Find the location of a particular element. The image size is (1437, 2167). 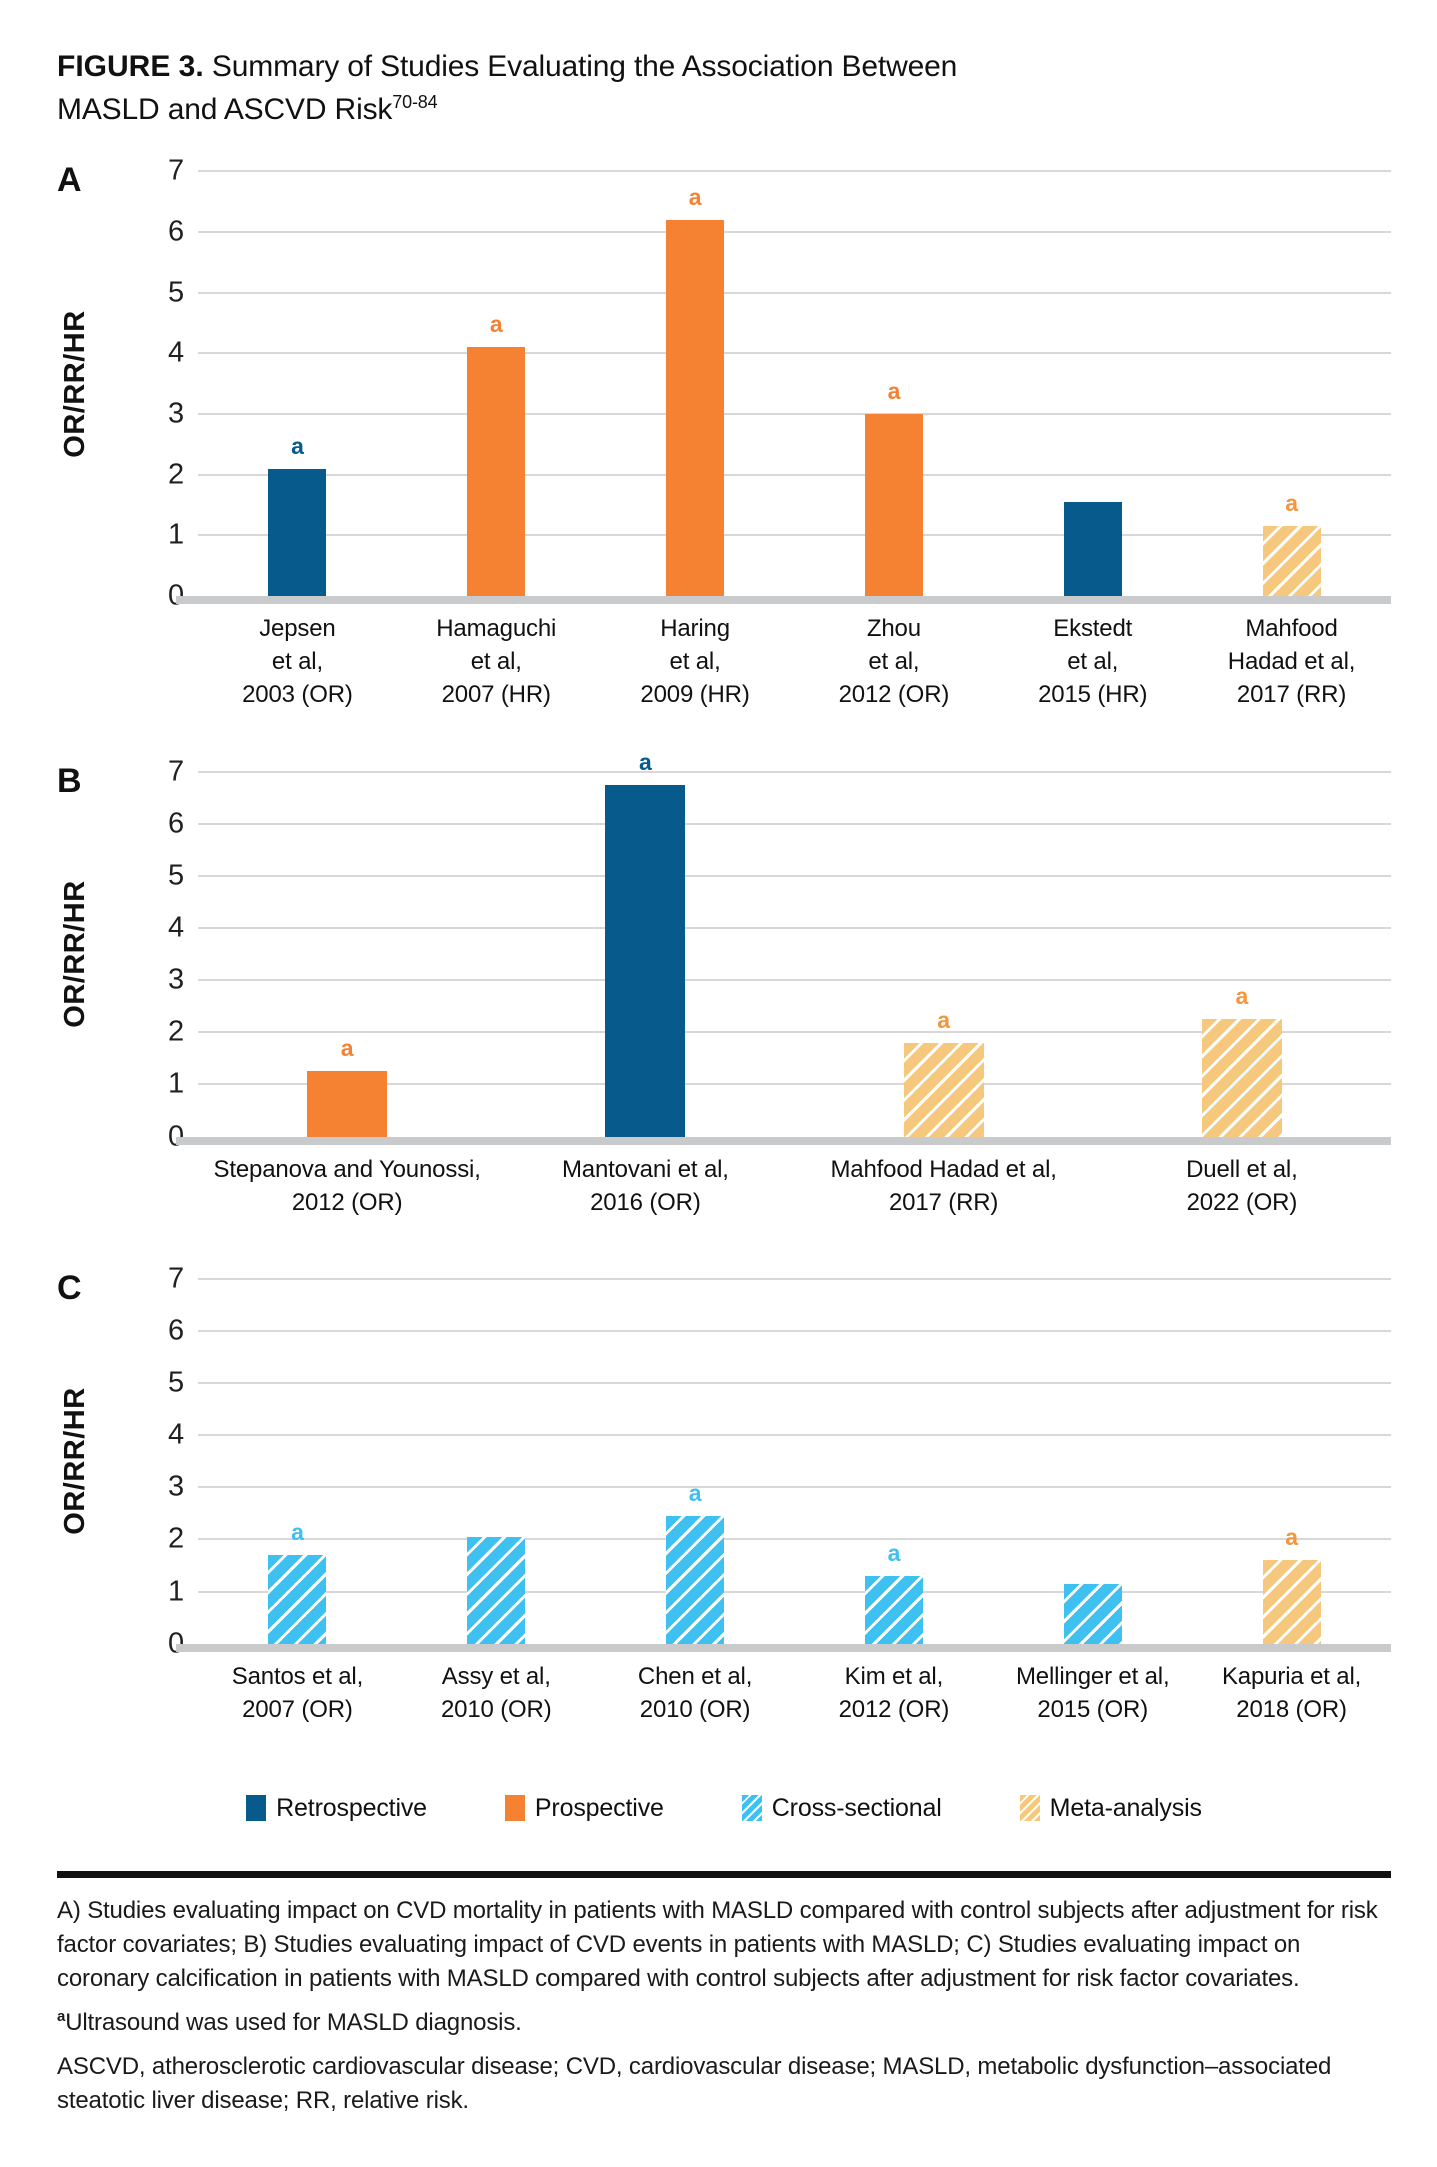

bar-label: Zhou et al, 2012 (OR) is located at coordinates (894, 662).